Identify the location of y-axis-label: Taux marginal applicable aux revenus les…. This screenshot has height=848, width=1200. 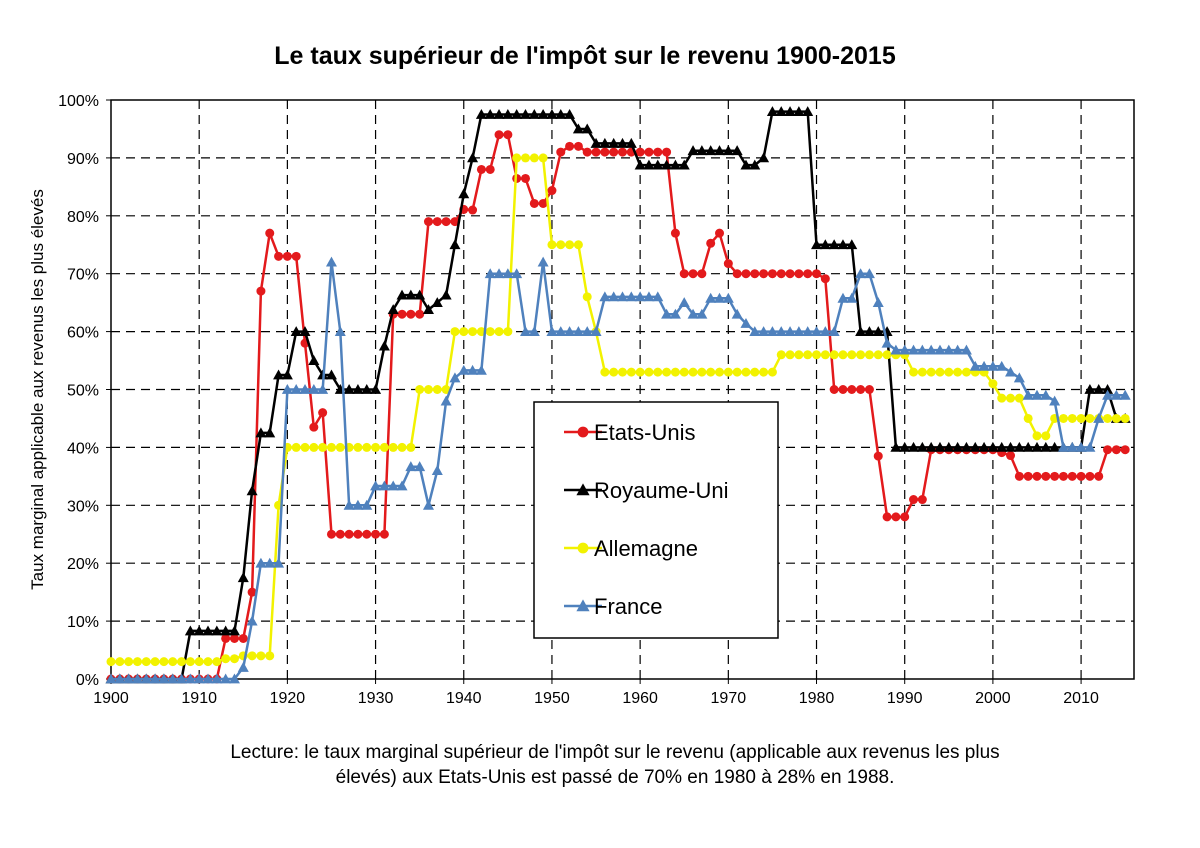
(37, 389).